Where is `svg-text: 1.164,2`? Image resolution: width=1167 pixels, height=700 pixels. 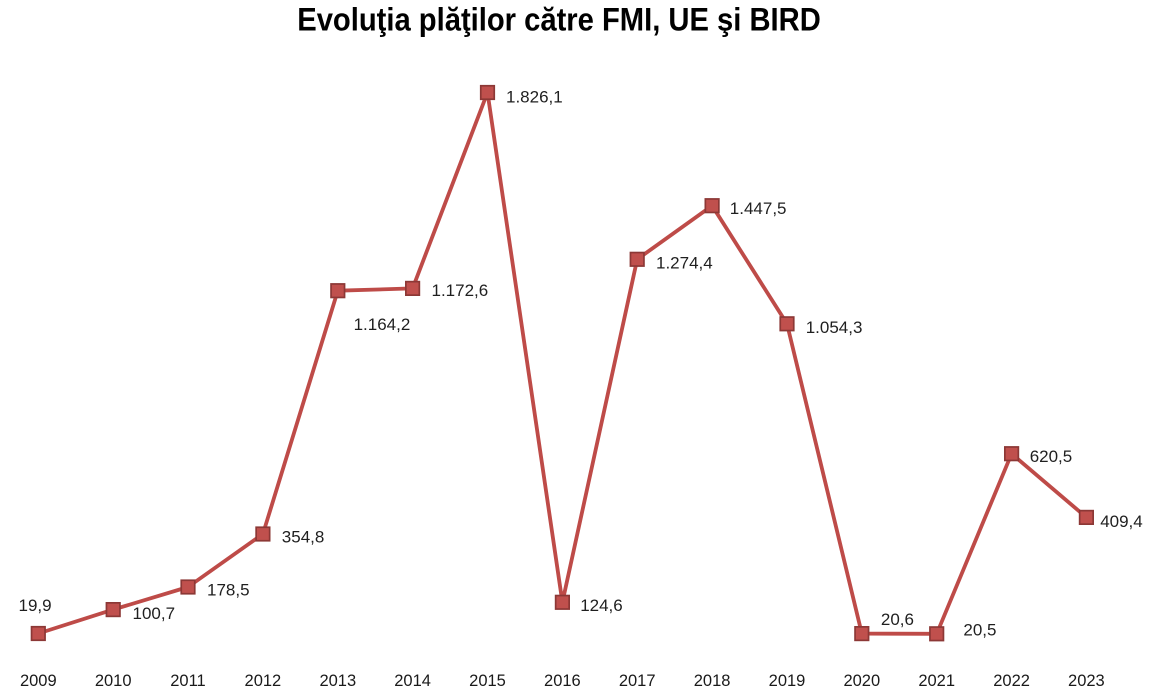 svg-text: 1.164,2 is located at coordinates (382, 324).